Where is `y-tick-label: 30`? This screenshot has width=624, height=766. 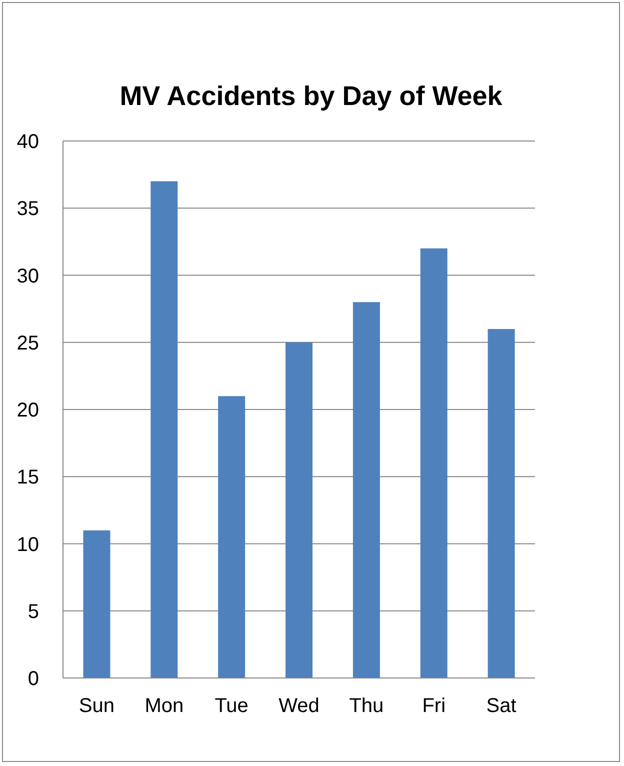 y-tick-label: 30 is located at coordinates (27, 276).